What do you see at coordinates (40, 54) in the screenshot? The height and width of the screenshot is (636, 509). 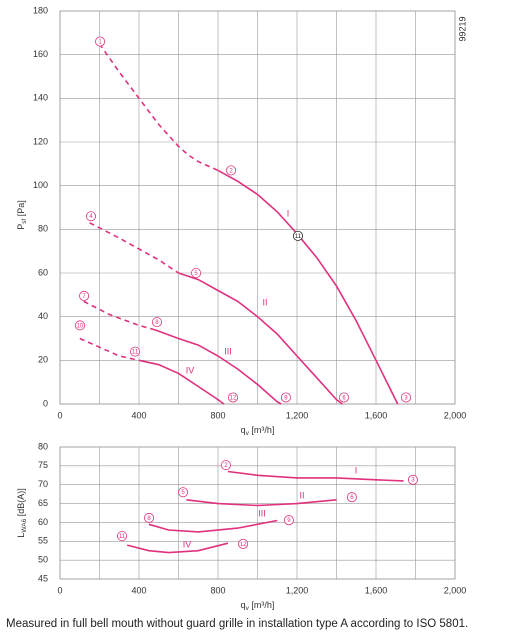 I see `y-tick-label: 160` at bounding box center [40, 54].